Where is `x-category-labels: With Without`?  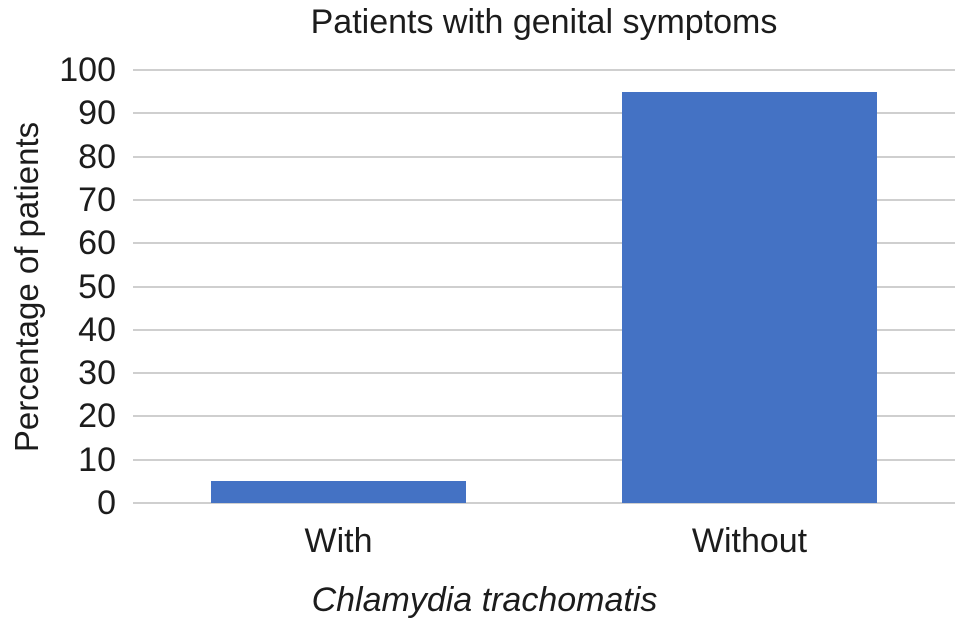 x-category-labels: With Without is located at coordinates (544, 541).